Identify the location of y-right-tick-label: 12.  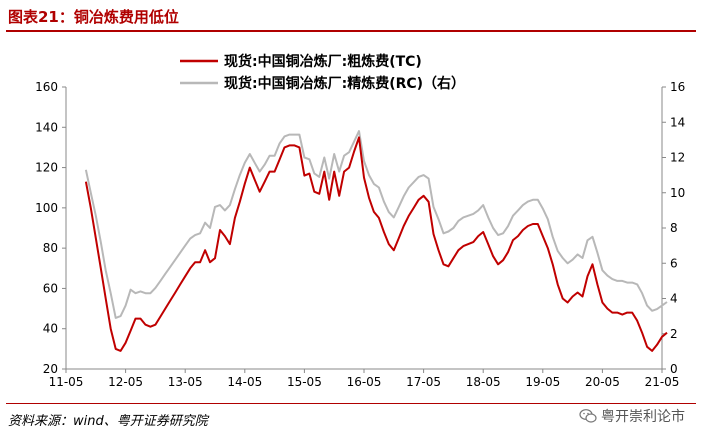
(677, 158).